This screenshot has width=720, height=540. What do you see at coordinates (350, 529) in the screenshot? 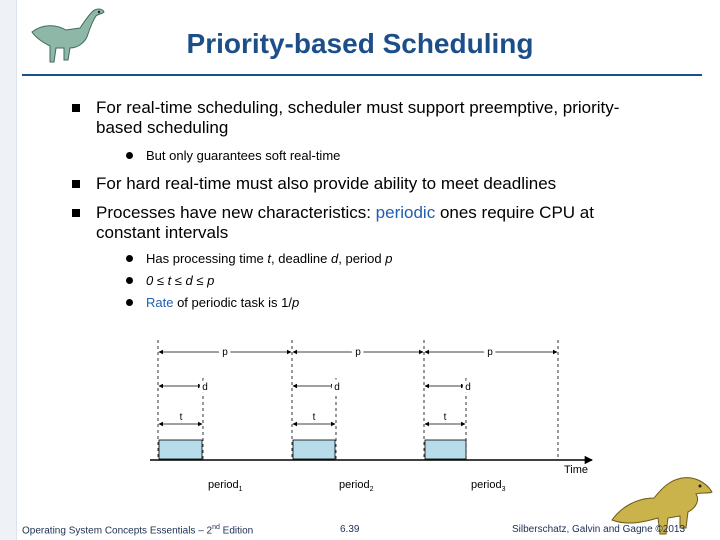
I see `footer-page-number: 6.39` at bounding box center [350, 529].